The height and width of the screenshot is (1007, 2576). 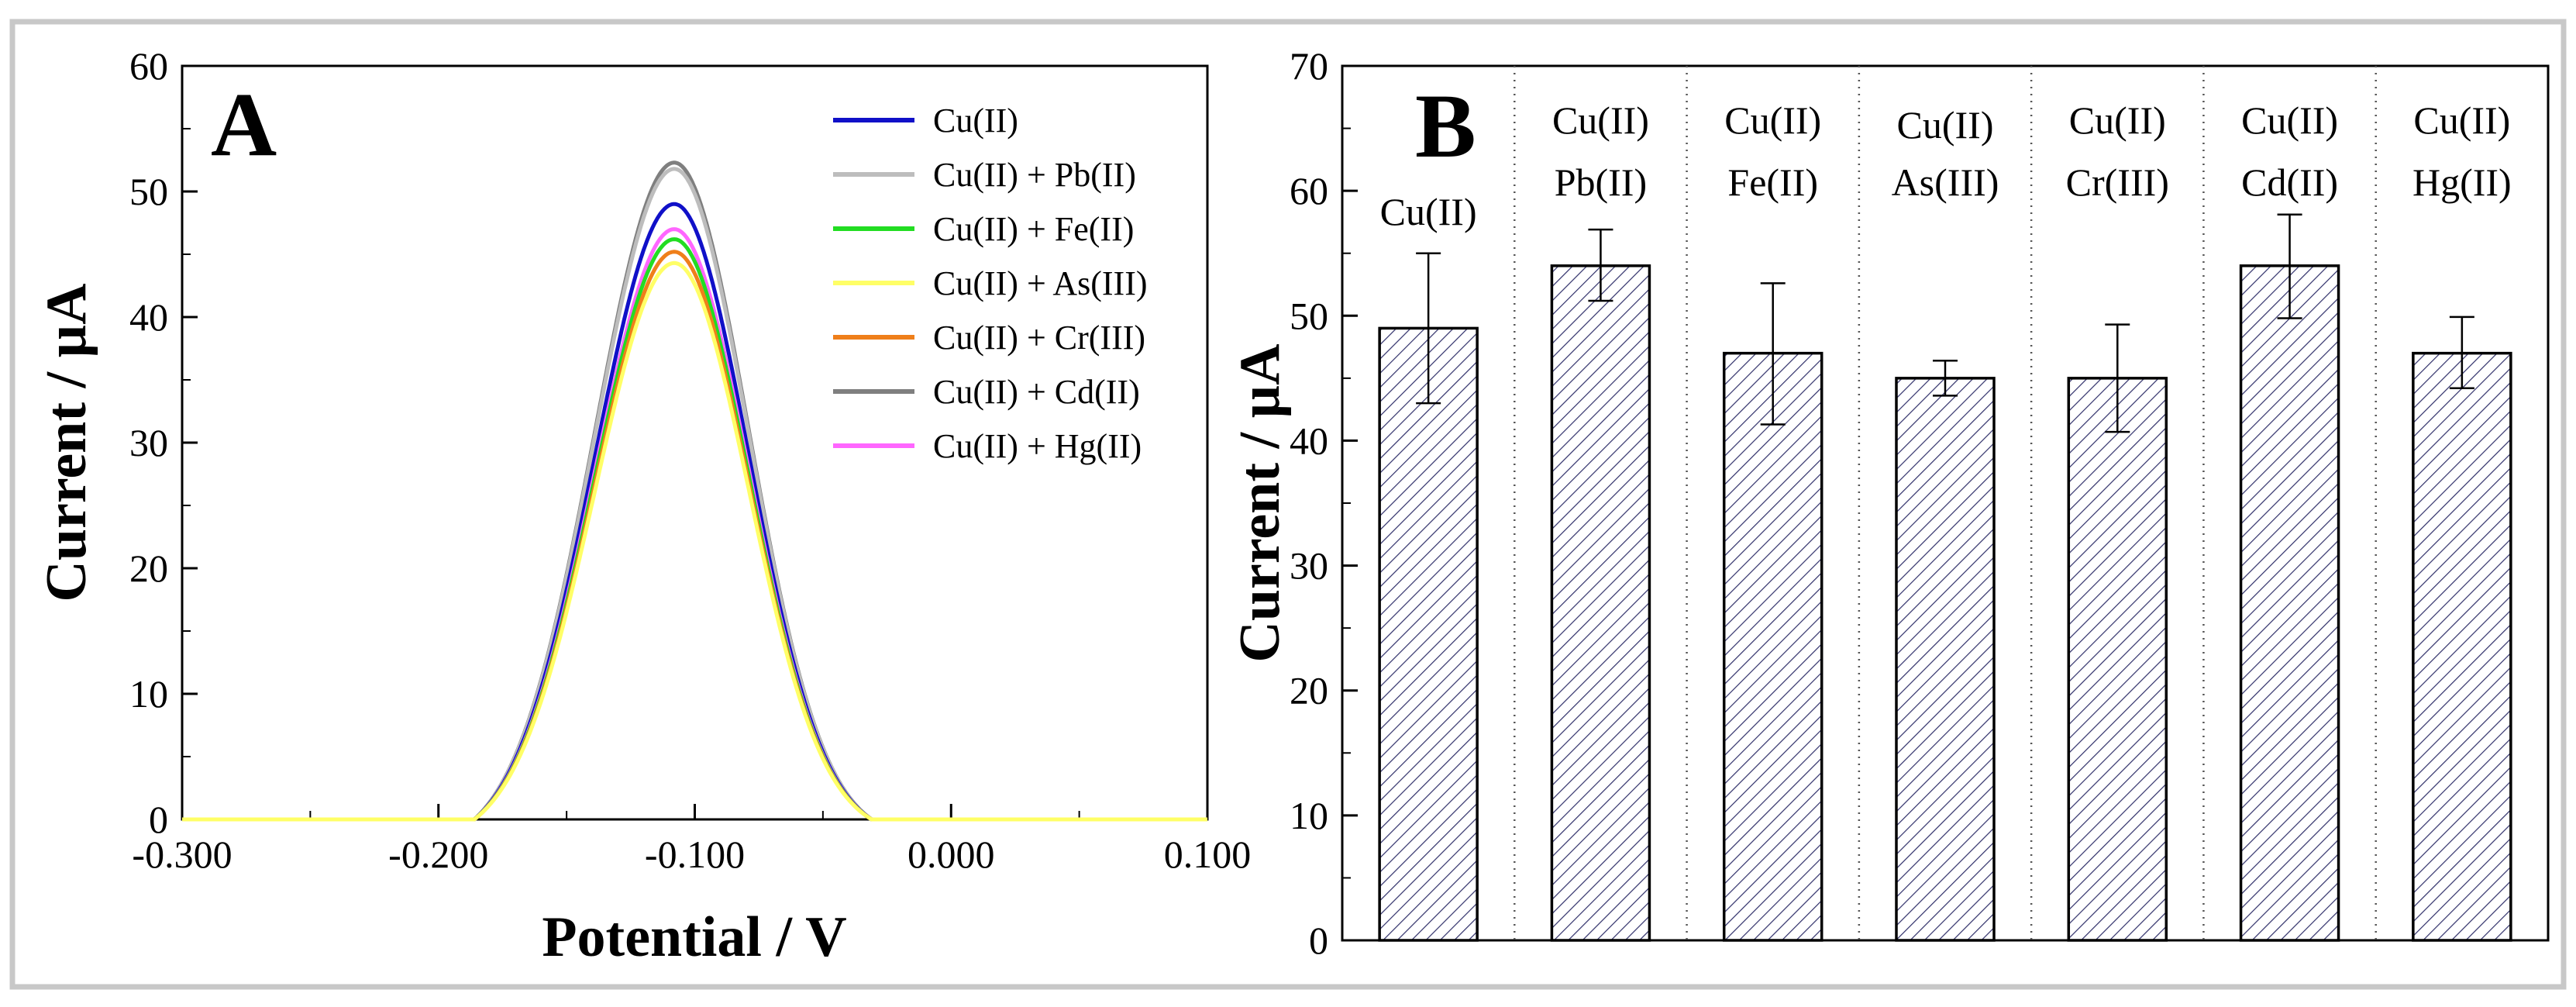 What do you see at coordinates (1309, 190) in the screenshot?
I see `panel-b-y-tick-label: 60` at bounding box center [1309, 190].